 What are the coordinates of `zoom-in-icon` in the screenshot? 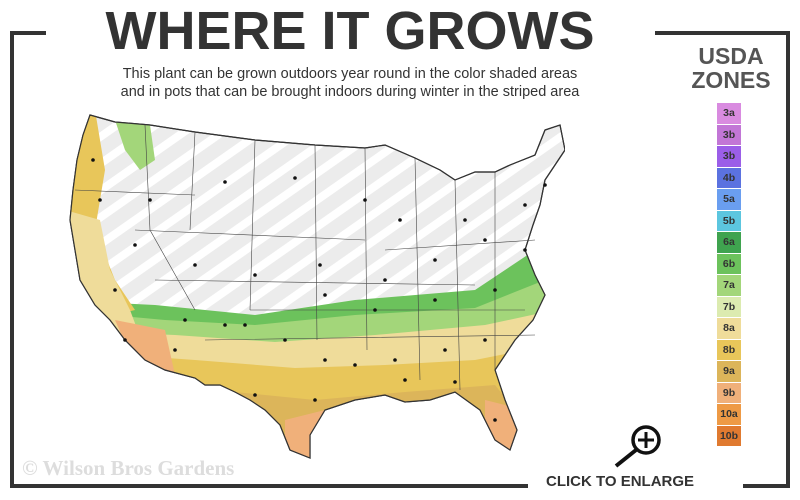 It's located at (637, 446).